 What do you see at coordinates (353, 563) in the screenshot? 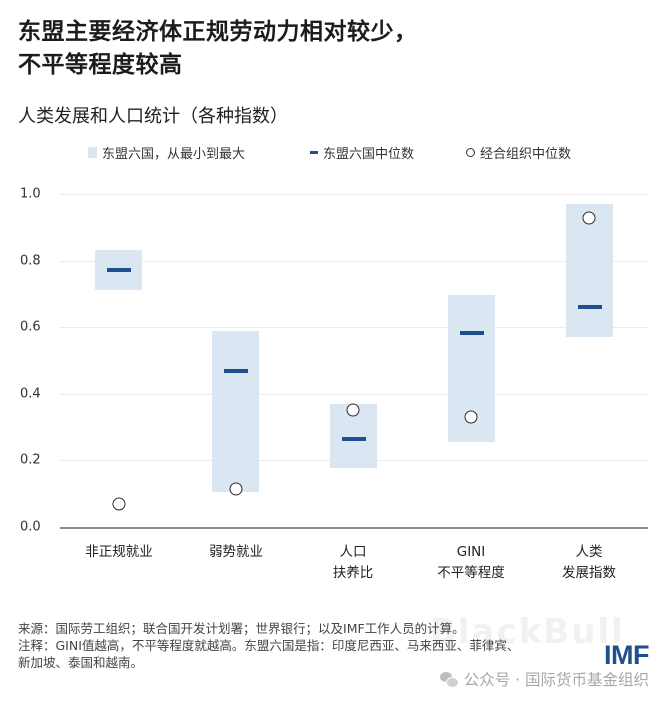
I see `xlabel-dependency-ratio: 人口 扶养比` at bounding box center [353, 563].